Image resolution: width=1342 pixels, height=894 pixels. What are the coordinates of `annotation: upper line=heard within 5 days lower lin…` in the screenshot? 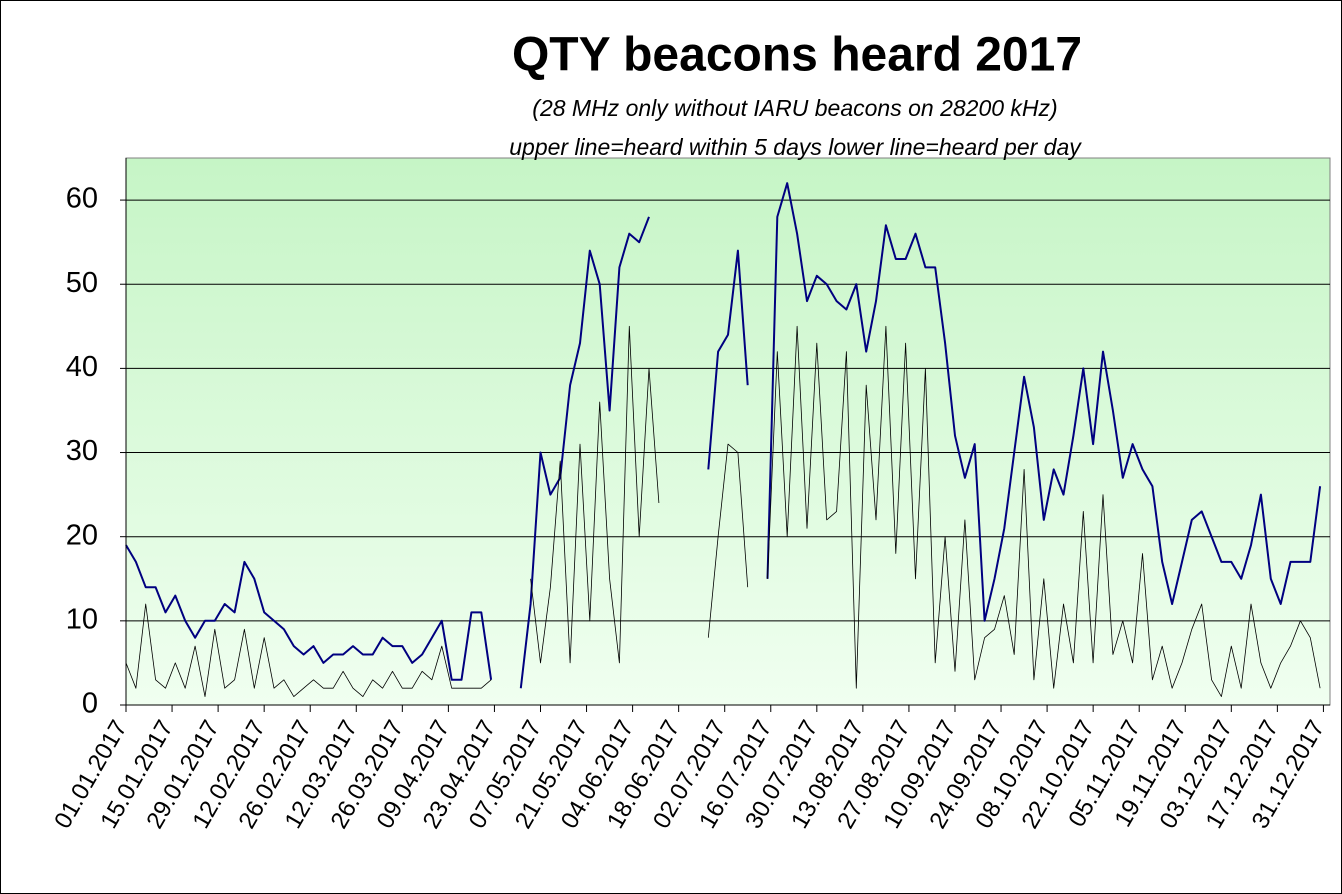 It's located at (795, 147).